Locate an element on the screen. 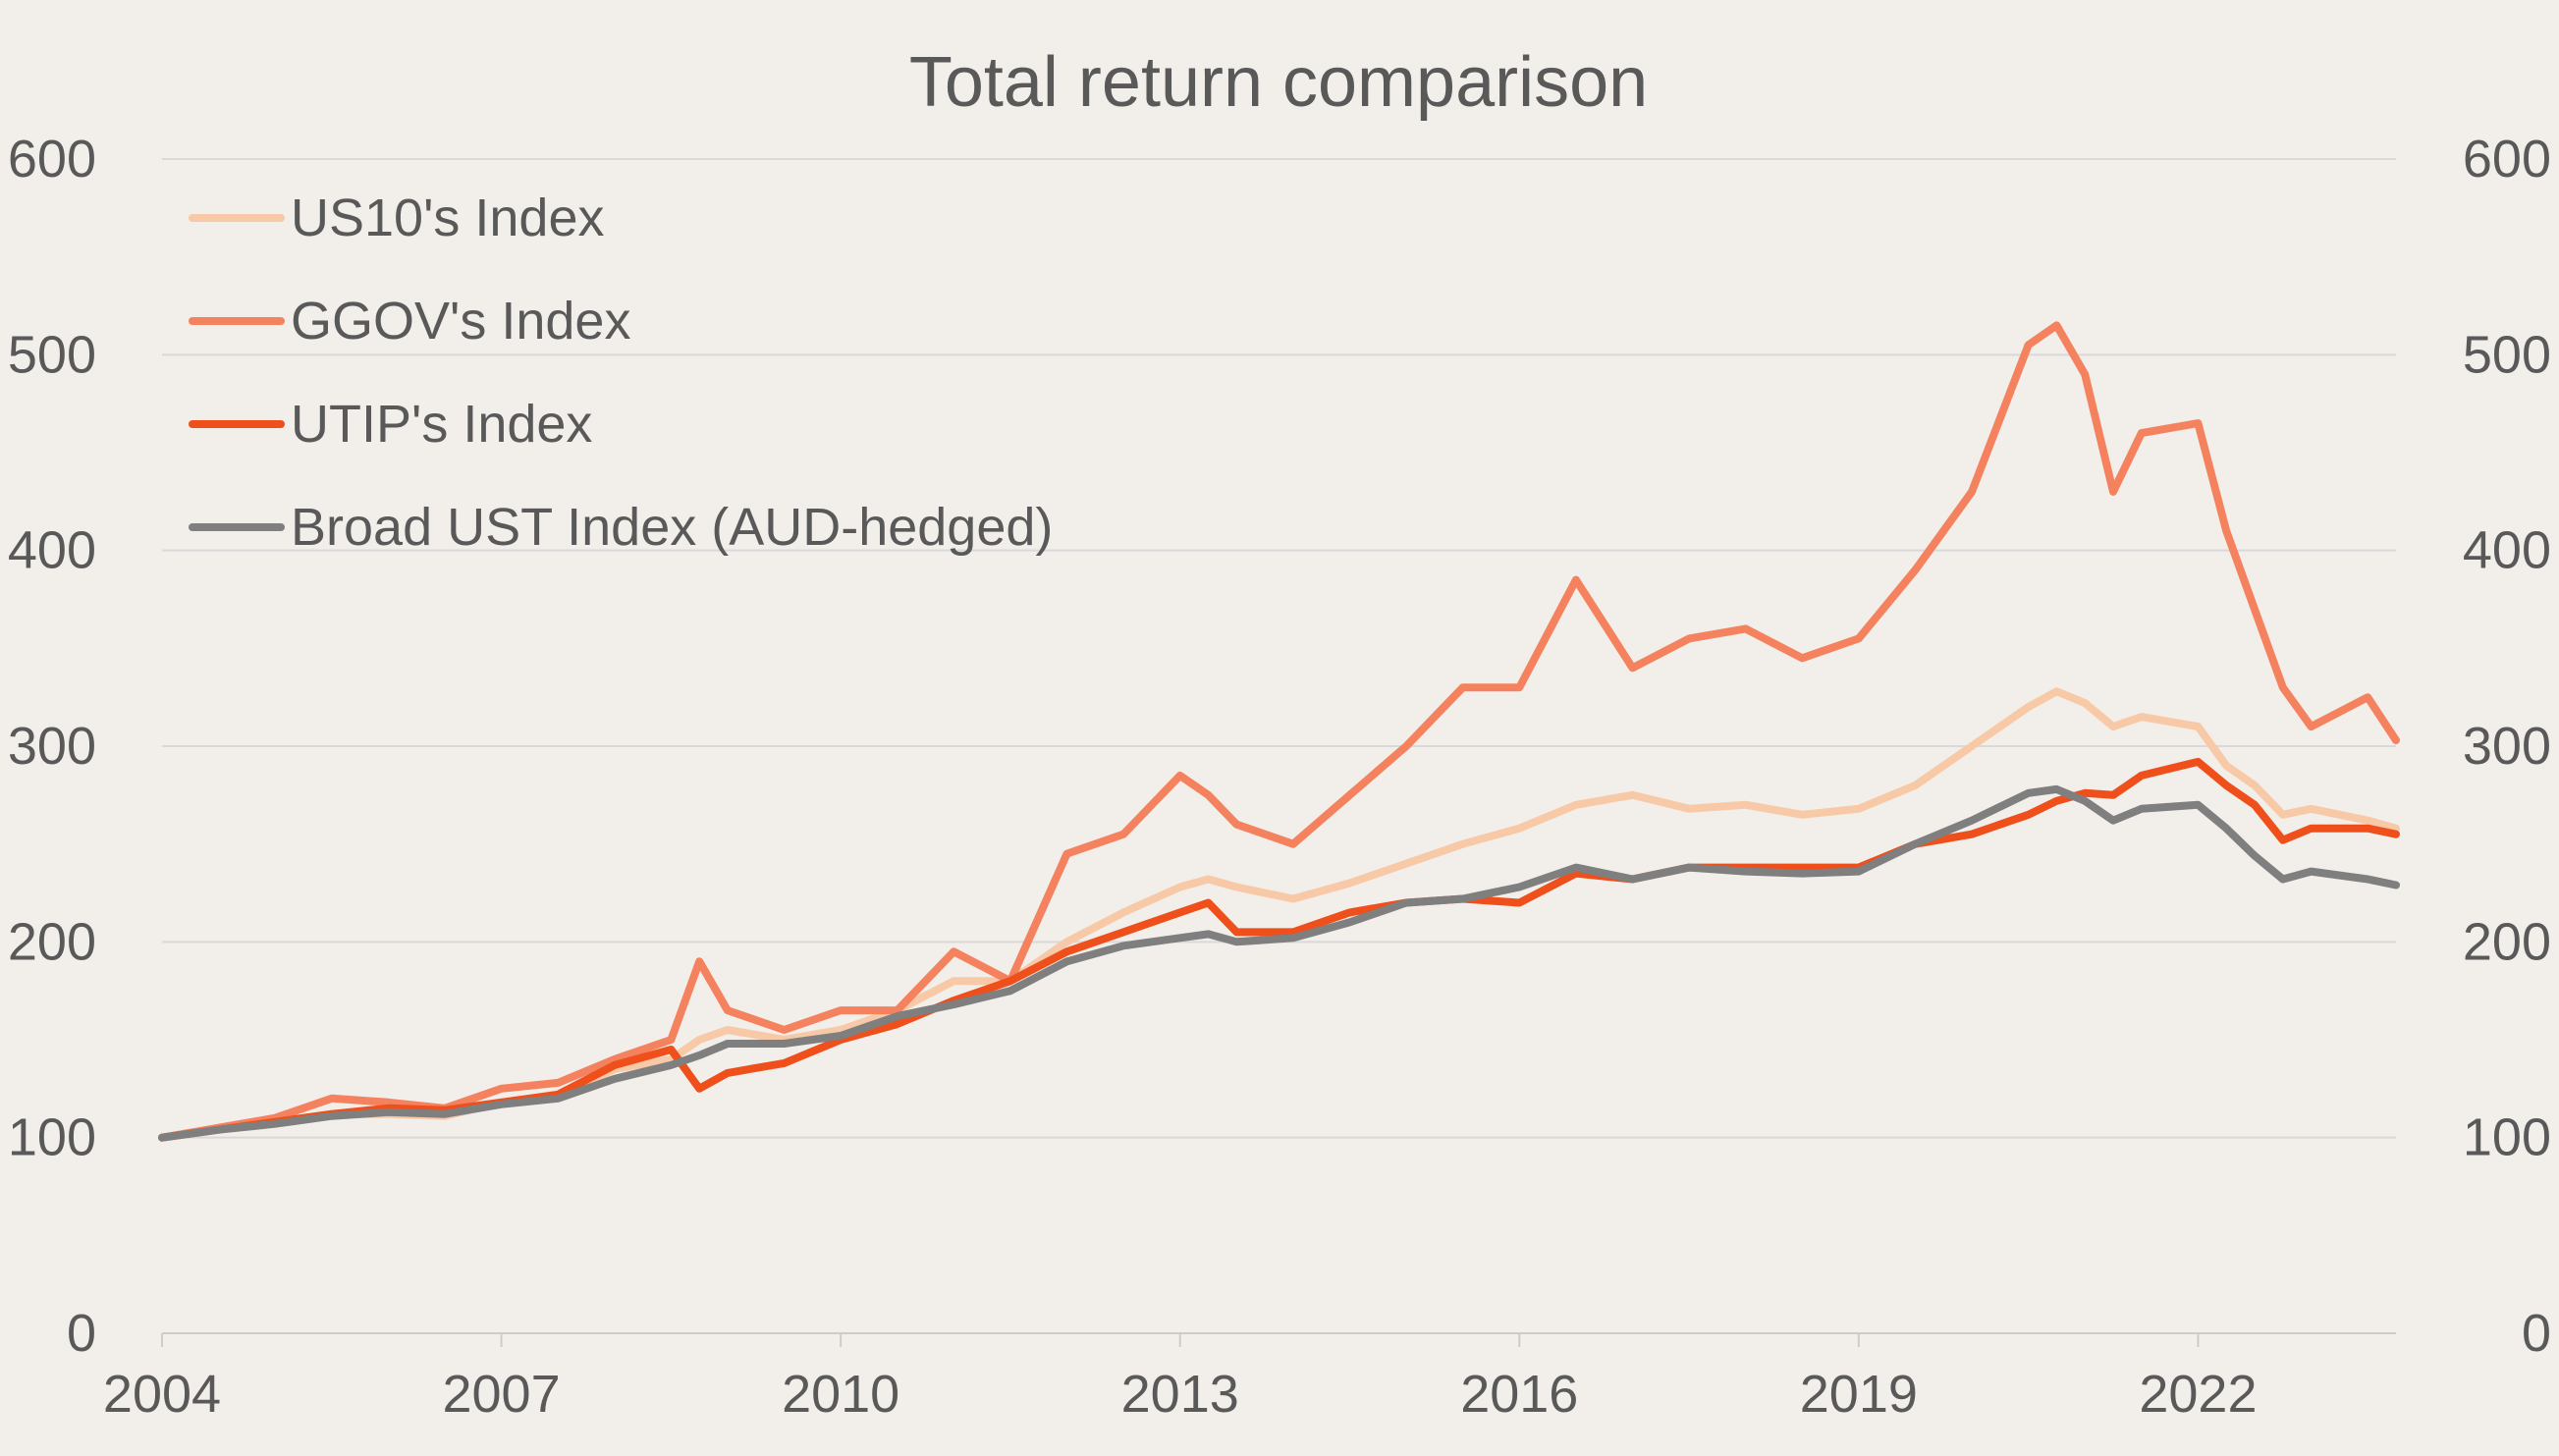  legend-label-1: GGOV's Index is located at coordinates (460, 321).